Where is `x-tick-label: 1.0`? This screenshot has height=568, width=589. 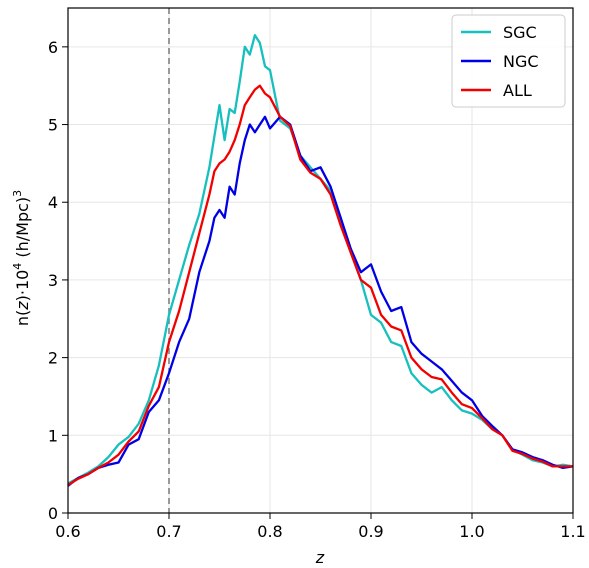
x-tick-label: 1.0 is located at coordinates (471, 531).